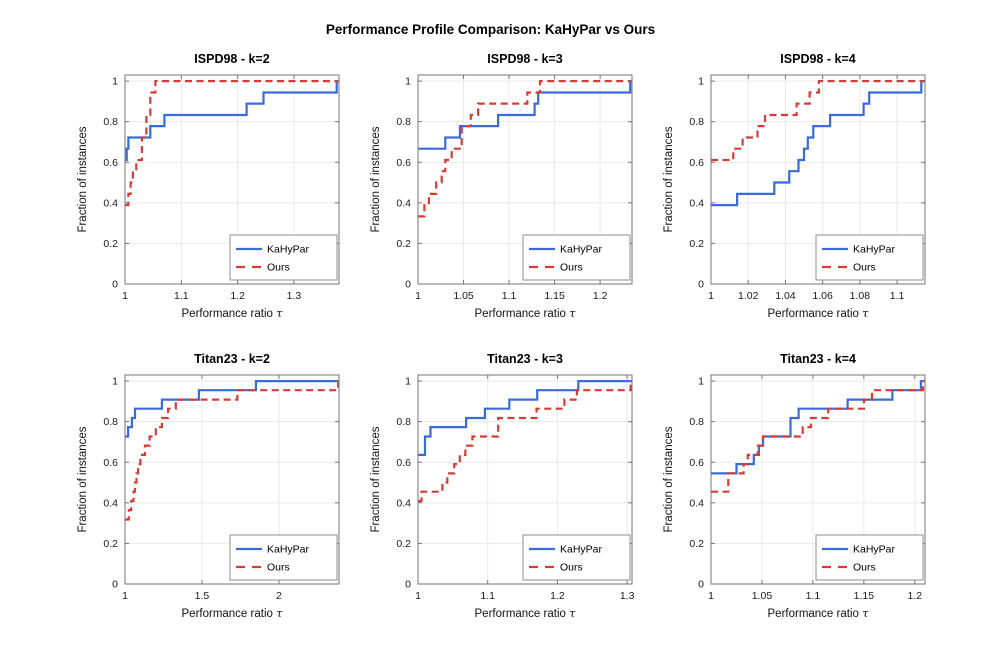 This screenshot has height=654, width=981. Describe the element at coordinates (232, 359) in the screenshot. I see `subplot-title: Titan23 - k=2` at that location.